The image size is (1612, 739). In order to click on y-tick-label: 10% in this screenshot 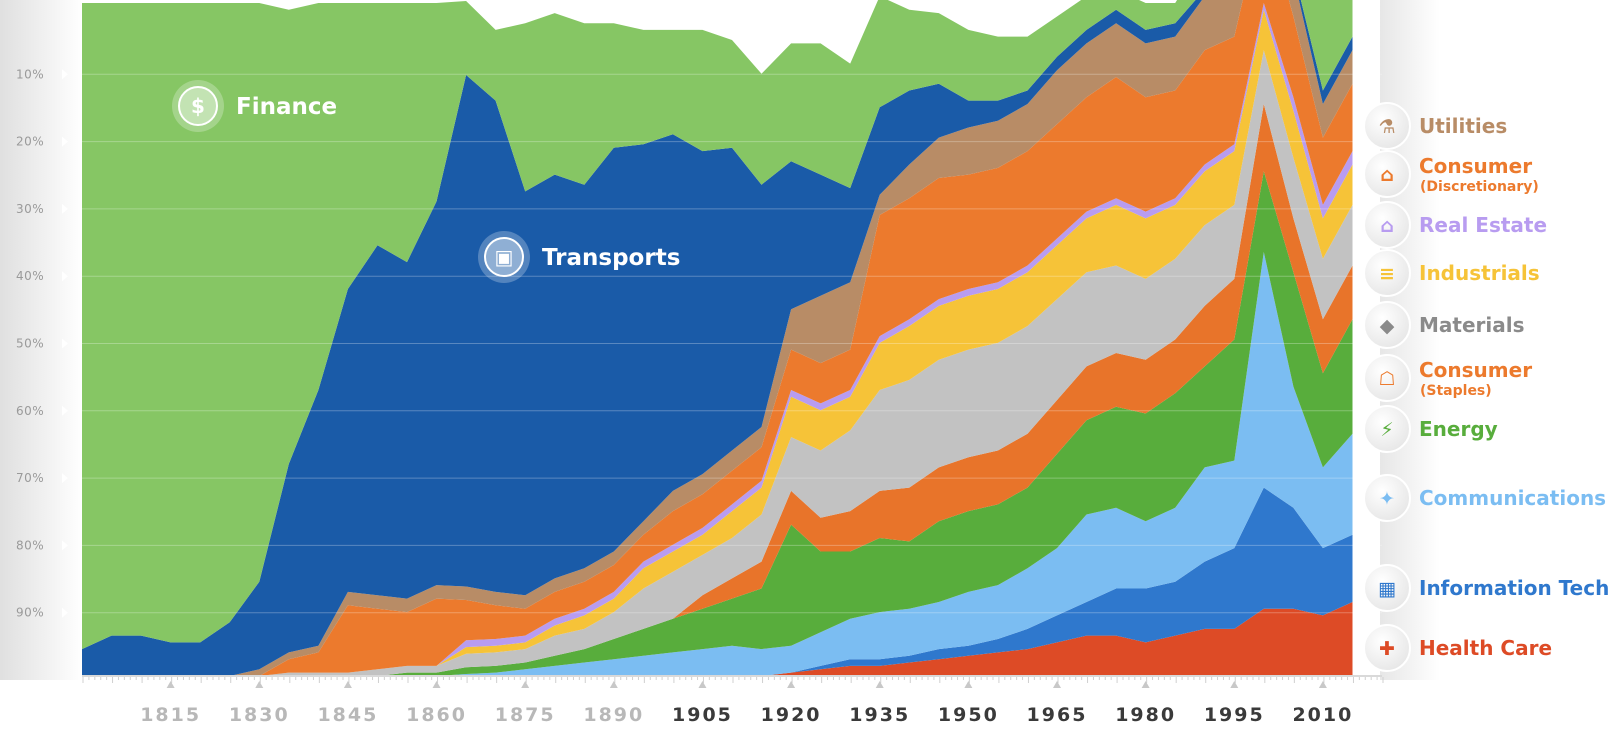, I will do `click(30, 74)`.